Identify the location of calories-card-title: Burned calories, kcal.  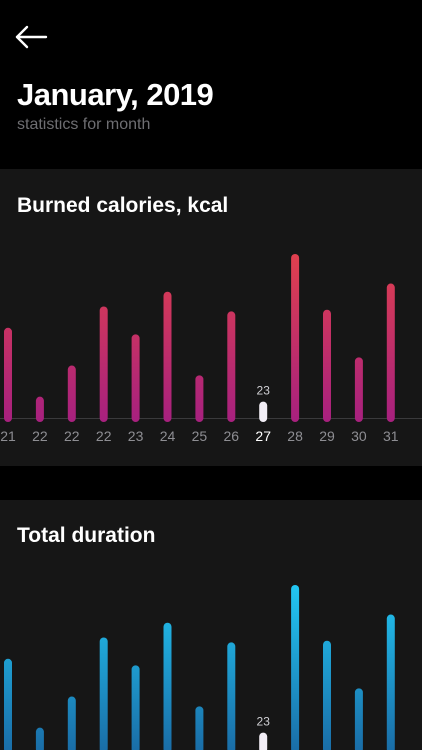
(123, 205).